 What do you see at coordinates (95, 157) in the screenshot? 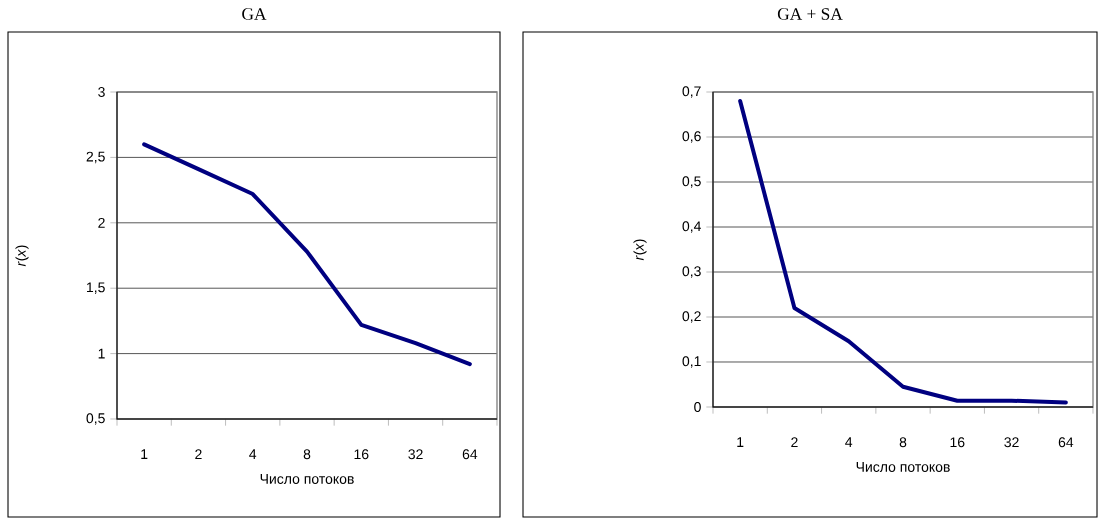
I see `y-tick-label: 2,5` at bounding box center [95, 157].